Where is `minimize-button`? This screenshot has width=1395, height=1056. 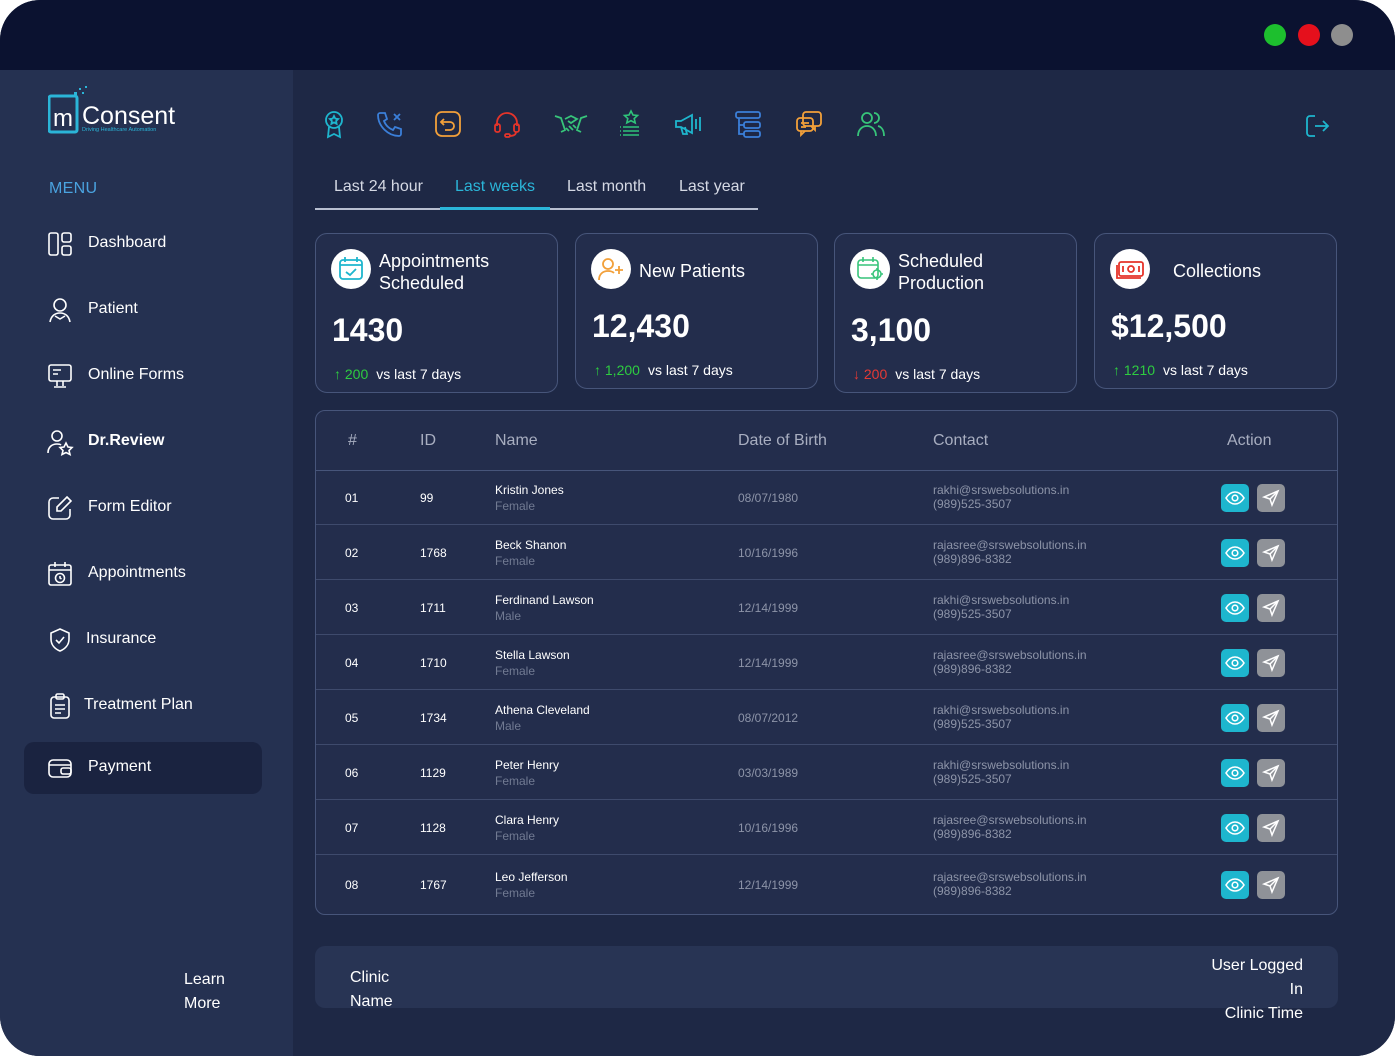
minimize-button is located at coordinates (1342, 35).